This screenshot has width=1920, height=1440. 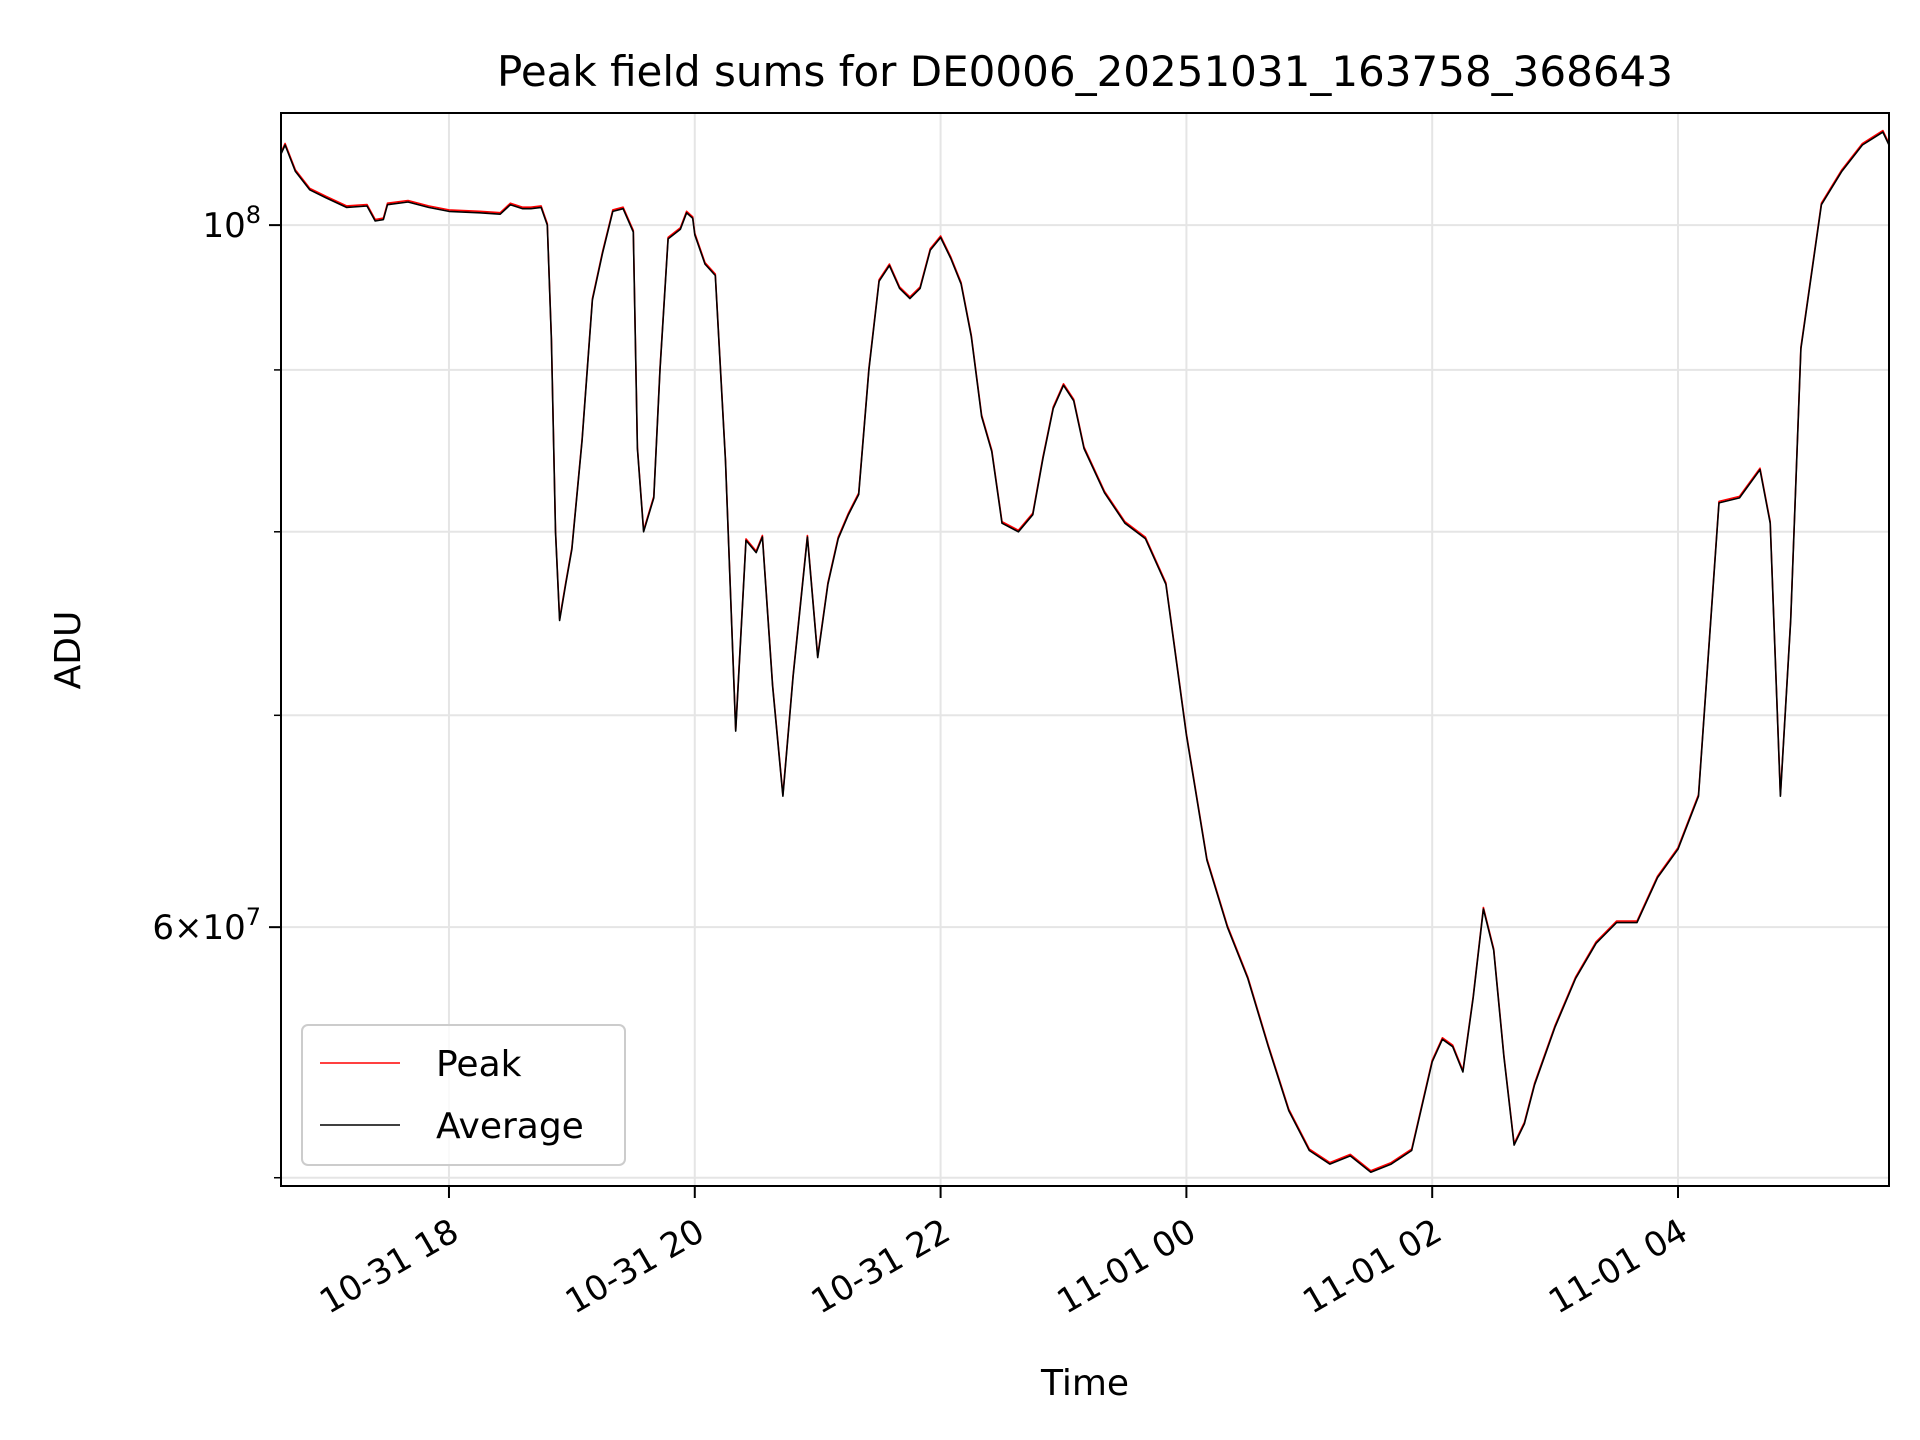 I want to click on y-axis-label: ADU, so click(x=68, y=650).